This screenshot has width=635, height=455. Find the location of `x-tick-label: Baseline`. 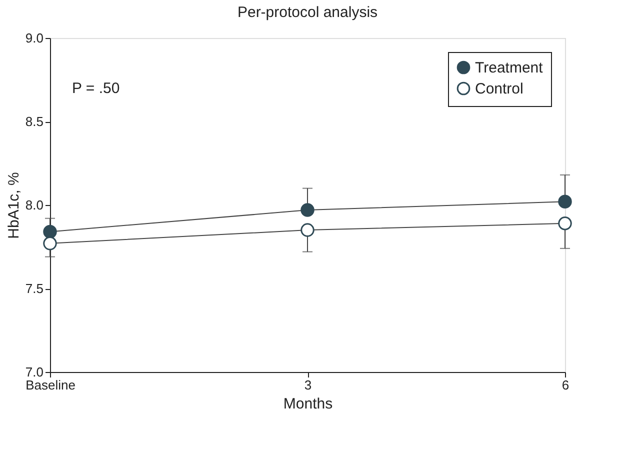

x-tick-label: Baseline is located at coordinates (51, 385).